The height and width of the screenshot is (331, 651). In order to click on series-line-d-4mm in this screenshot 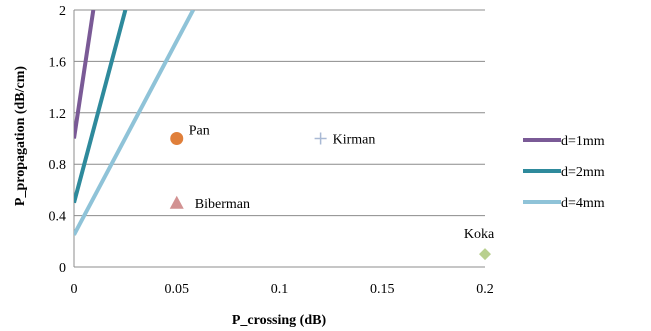, I will do `click(134, 123)`.